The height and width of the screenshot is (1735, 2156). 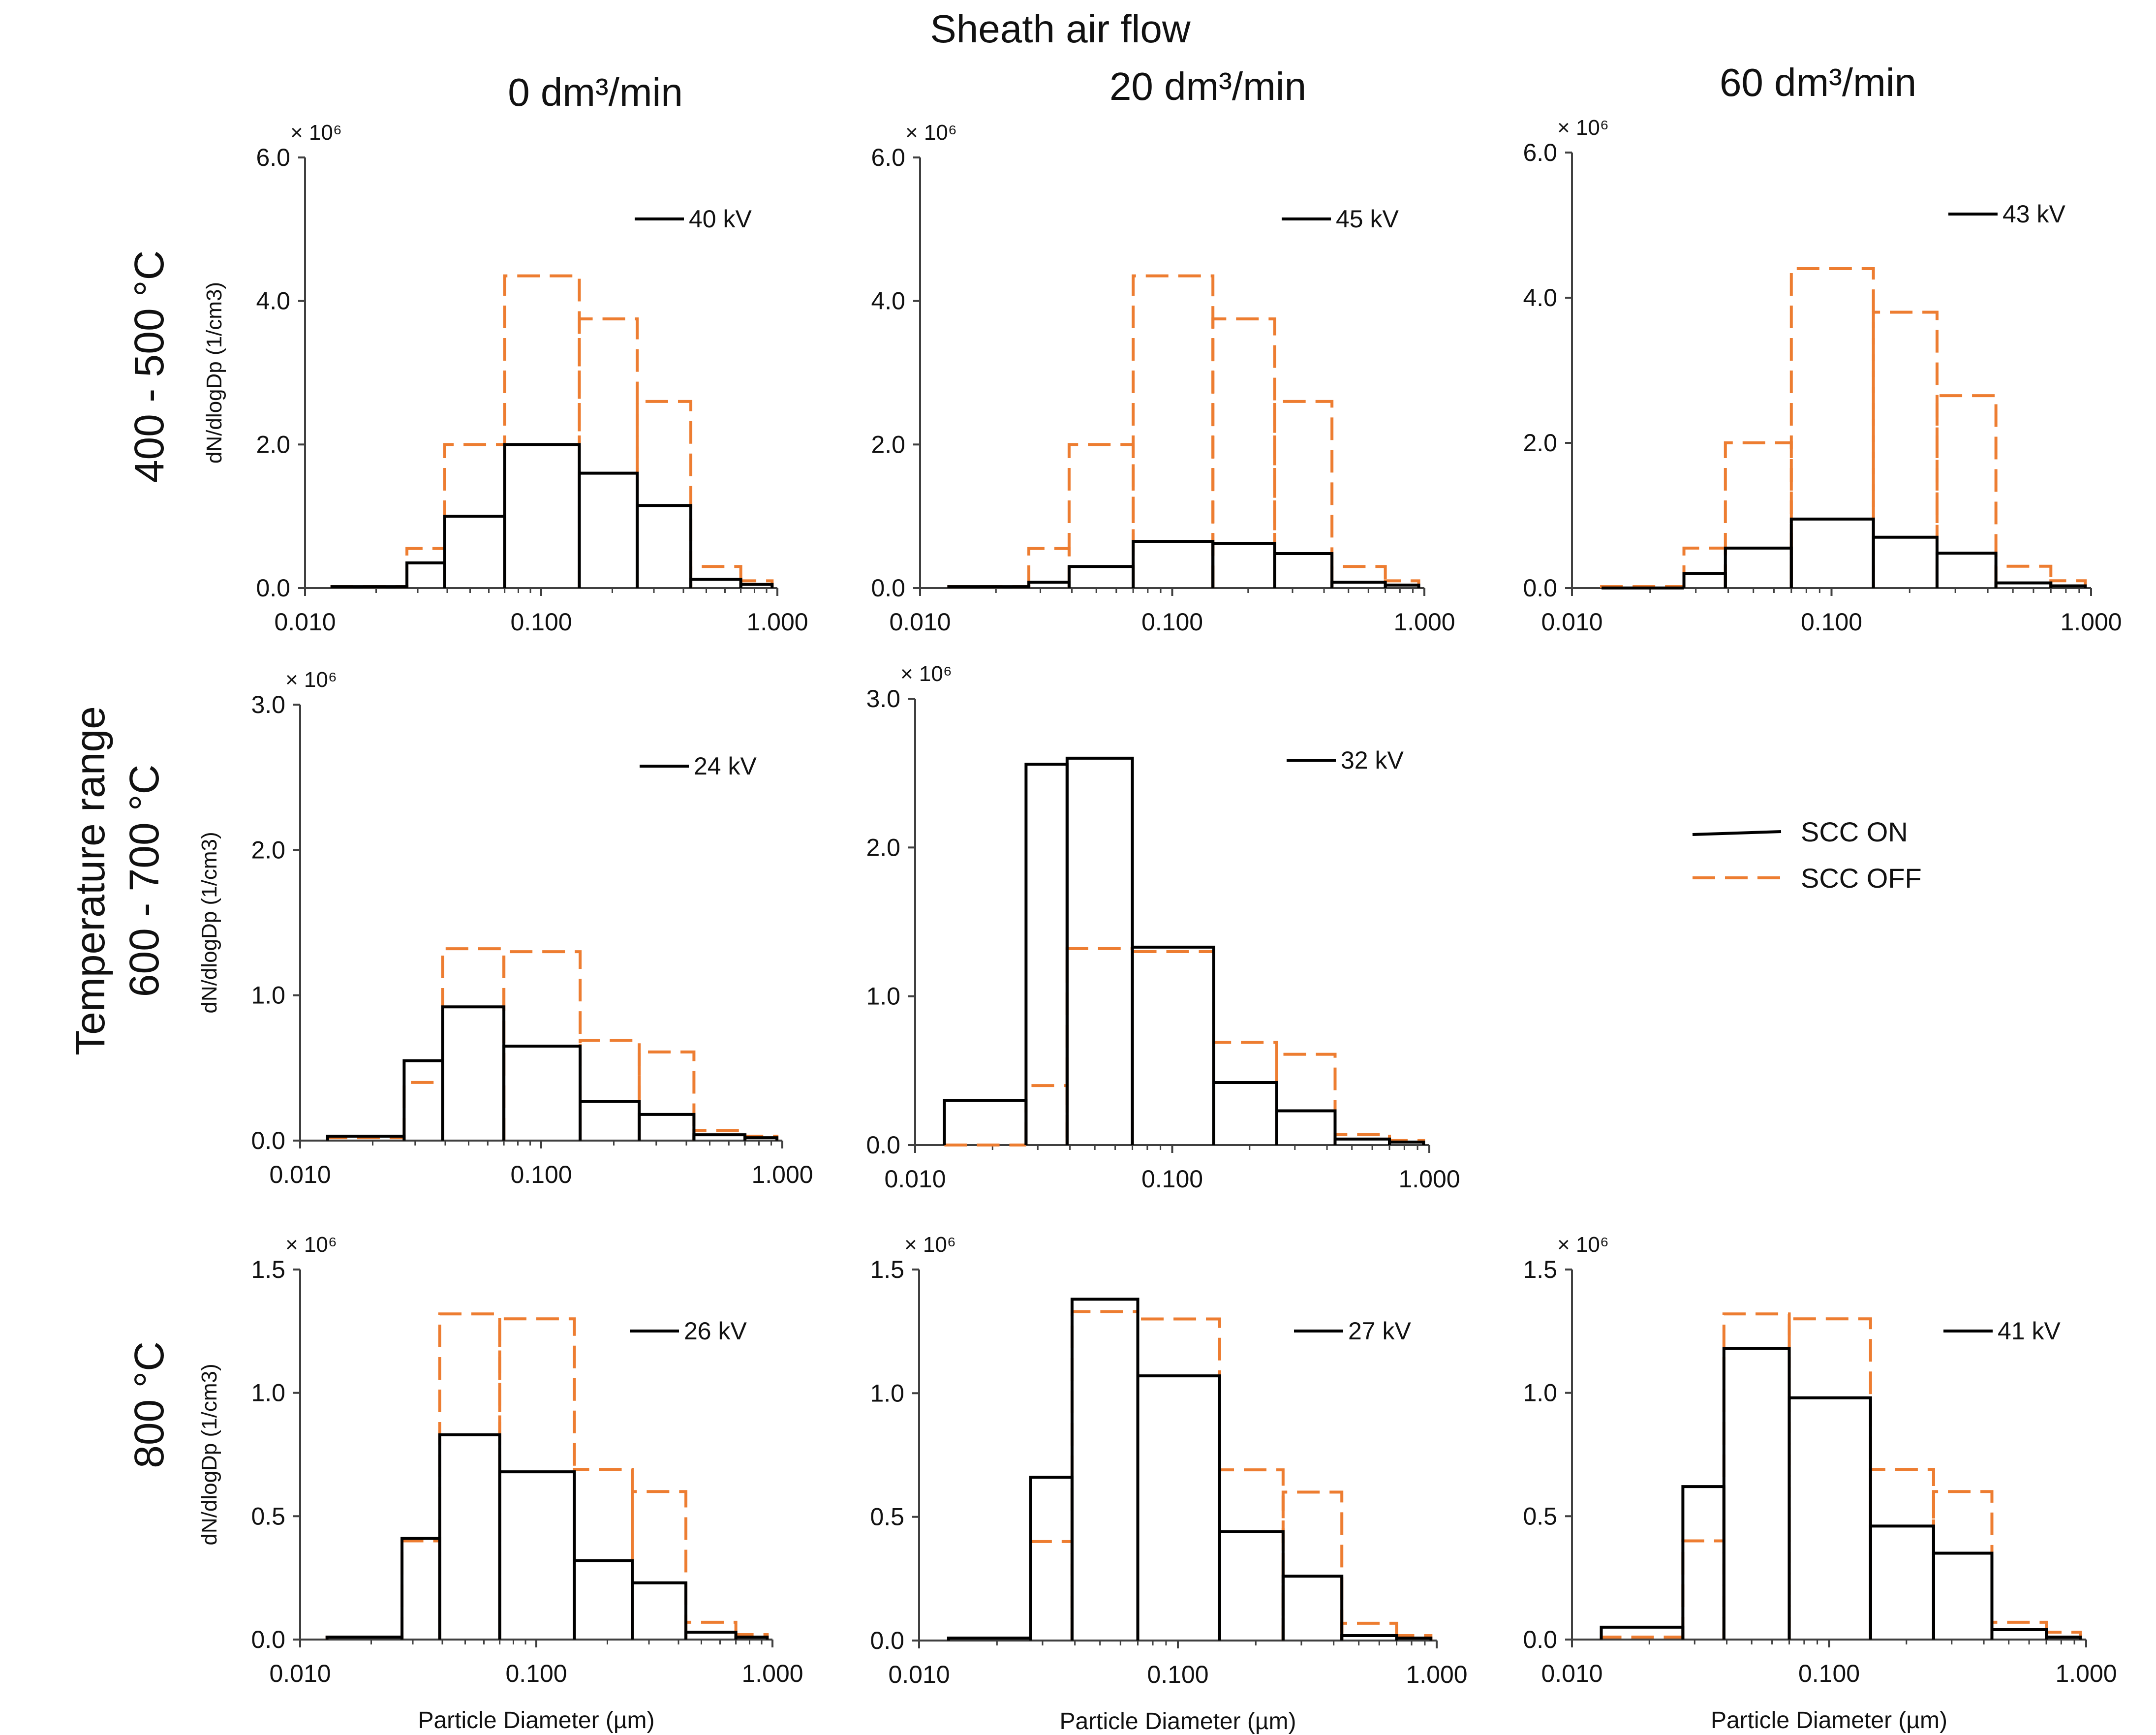 What do you see at coordinates (1367, 219) in the screenshot?
I see `voltage-annotation: 45 kV` at bounding box center [1367, 219].